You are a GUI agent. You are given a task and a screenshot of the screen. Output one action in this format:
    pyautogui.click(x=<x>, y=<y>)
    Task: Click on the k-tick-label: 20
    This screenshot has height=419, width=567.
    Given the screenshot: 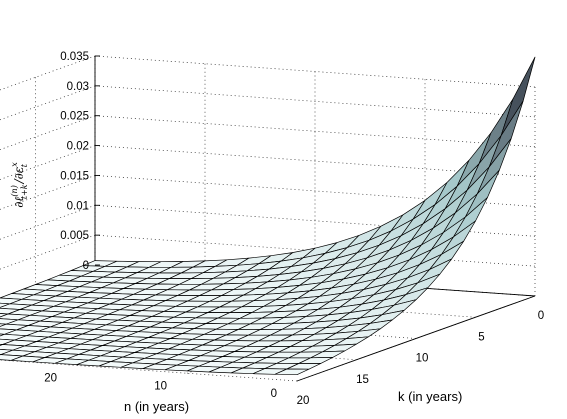 What is the action you would take?
    pyautogui.click(x=303, y=401)
    